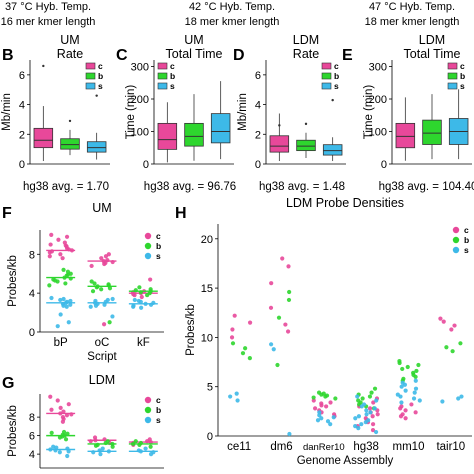 This screenshot has width=474, height=474. I want to click on panel-H-xlabel: Genome Assembly, so click(345, 461).